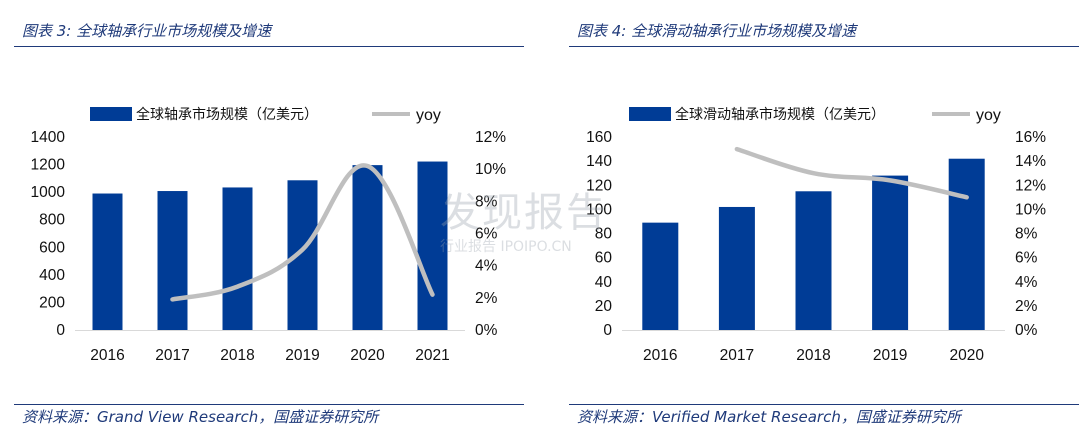 This screenshot has height=444, width=1085. I want to click on y-left-tick-label: 800, so click(52, 220).